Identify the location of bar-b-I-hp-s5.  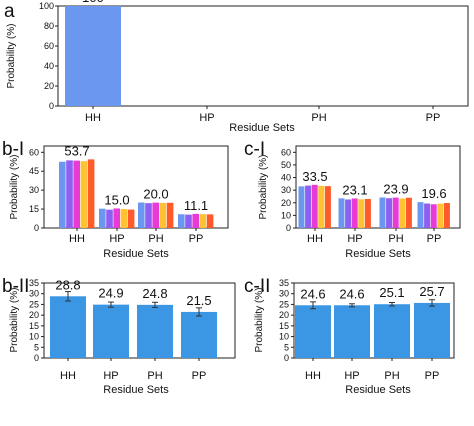
(131, 218).